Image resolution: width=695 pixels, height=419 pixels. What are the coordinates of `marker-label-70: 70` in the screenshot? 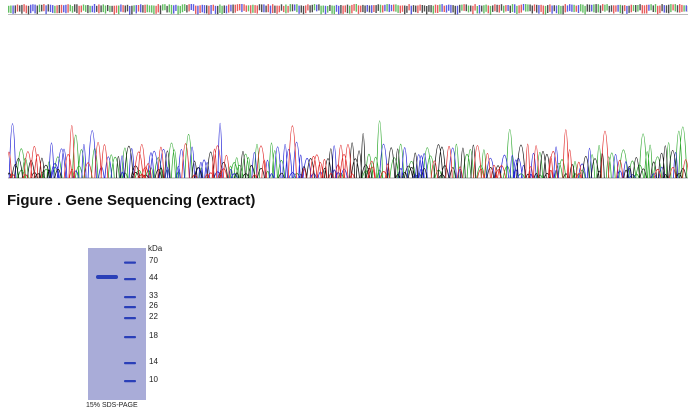 It's located at (153, 260).